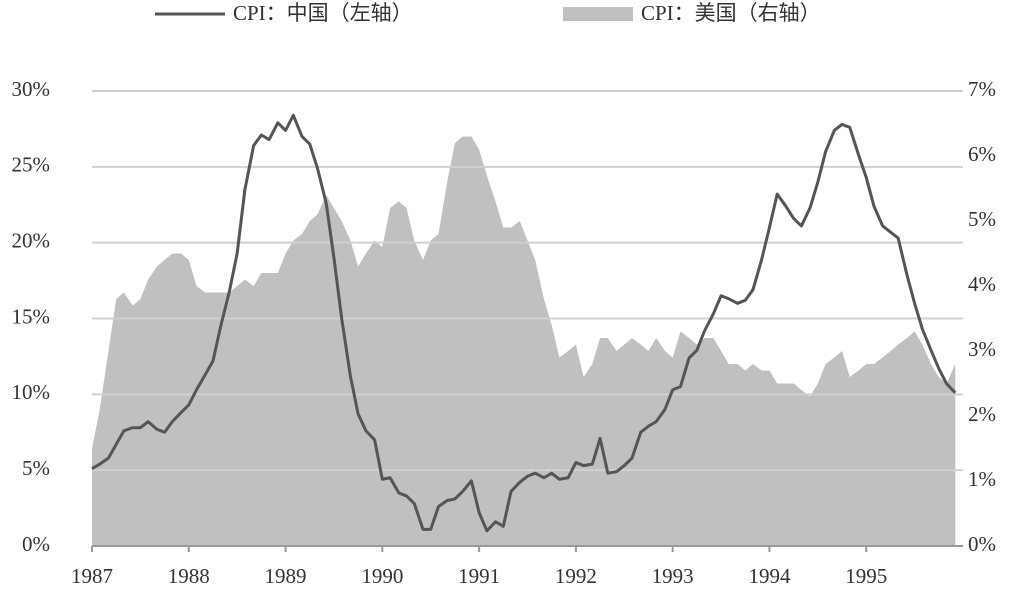  Describe the element at coordinates (982, 349) in the screenshot. I see `y2-tick-label: 3%` at that location.